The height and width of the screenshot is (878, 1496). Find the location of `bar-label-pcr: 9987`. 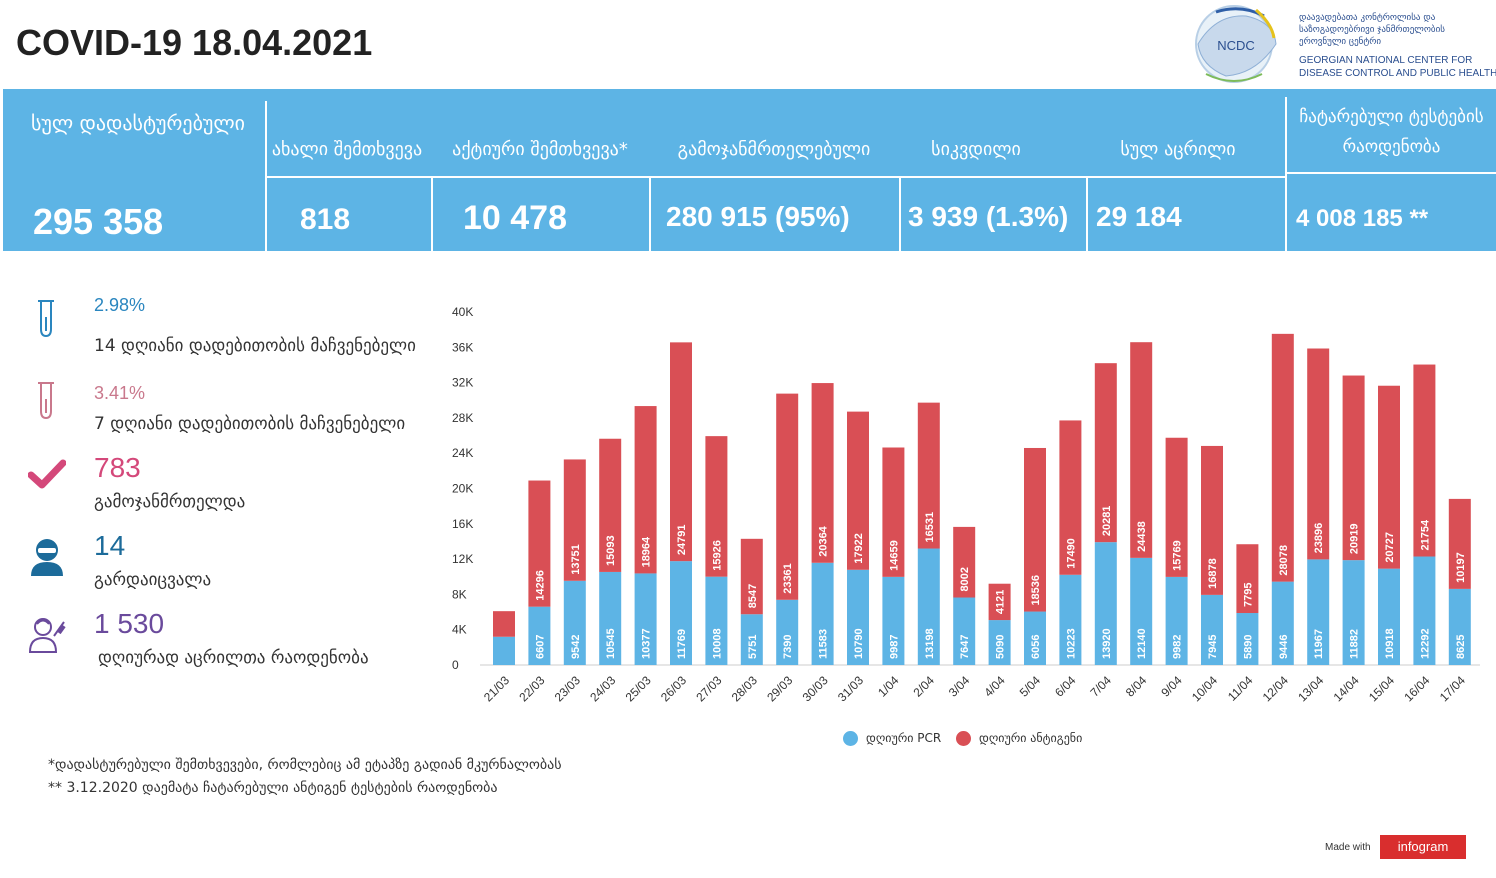

bar-label-pcr: 9987 is located at coordinates (894, 647).